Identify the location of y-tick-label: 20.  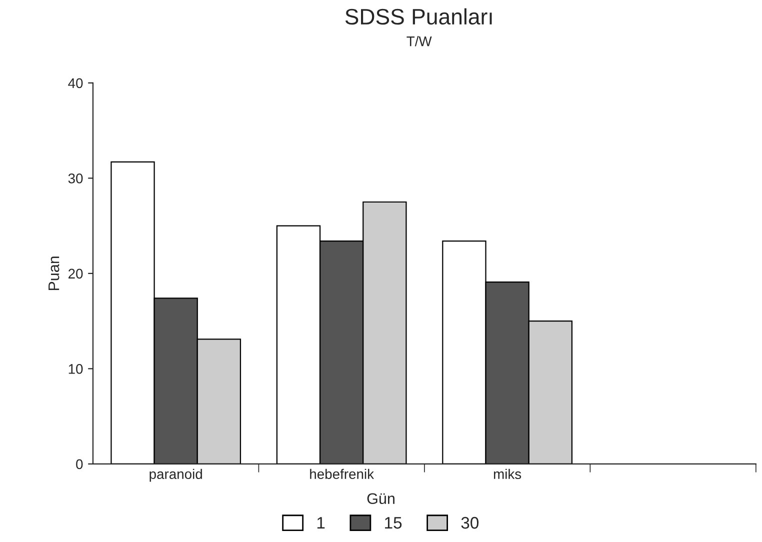
(75, 273).